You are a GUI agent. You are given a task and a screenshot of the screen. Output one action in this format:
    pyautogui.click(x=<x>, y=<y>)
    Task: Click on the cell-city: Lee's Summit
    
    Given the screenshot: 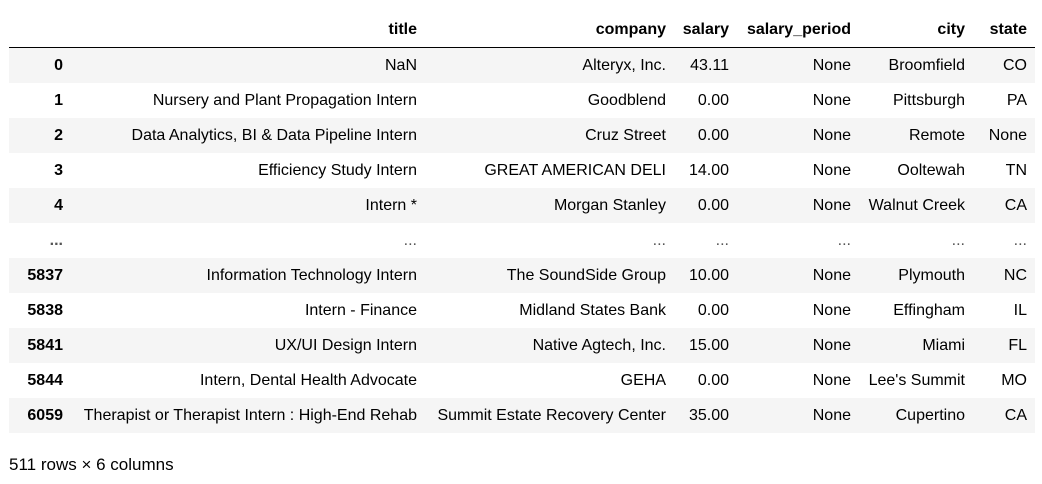 What is the action you would take?
    pyautogui.click(x=916, y=380)
    